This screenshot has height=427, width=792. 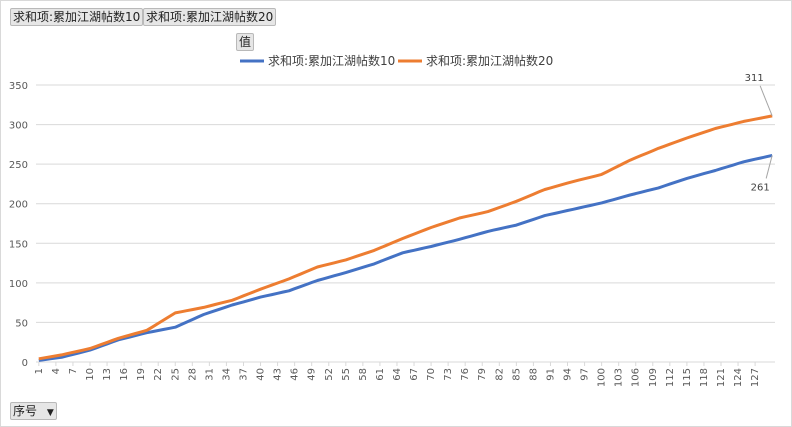 I want to click on values-field-label: 值, so click(x=245, y=42).